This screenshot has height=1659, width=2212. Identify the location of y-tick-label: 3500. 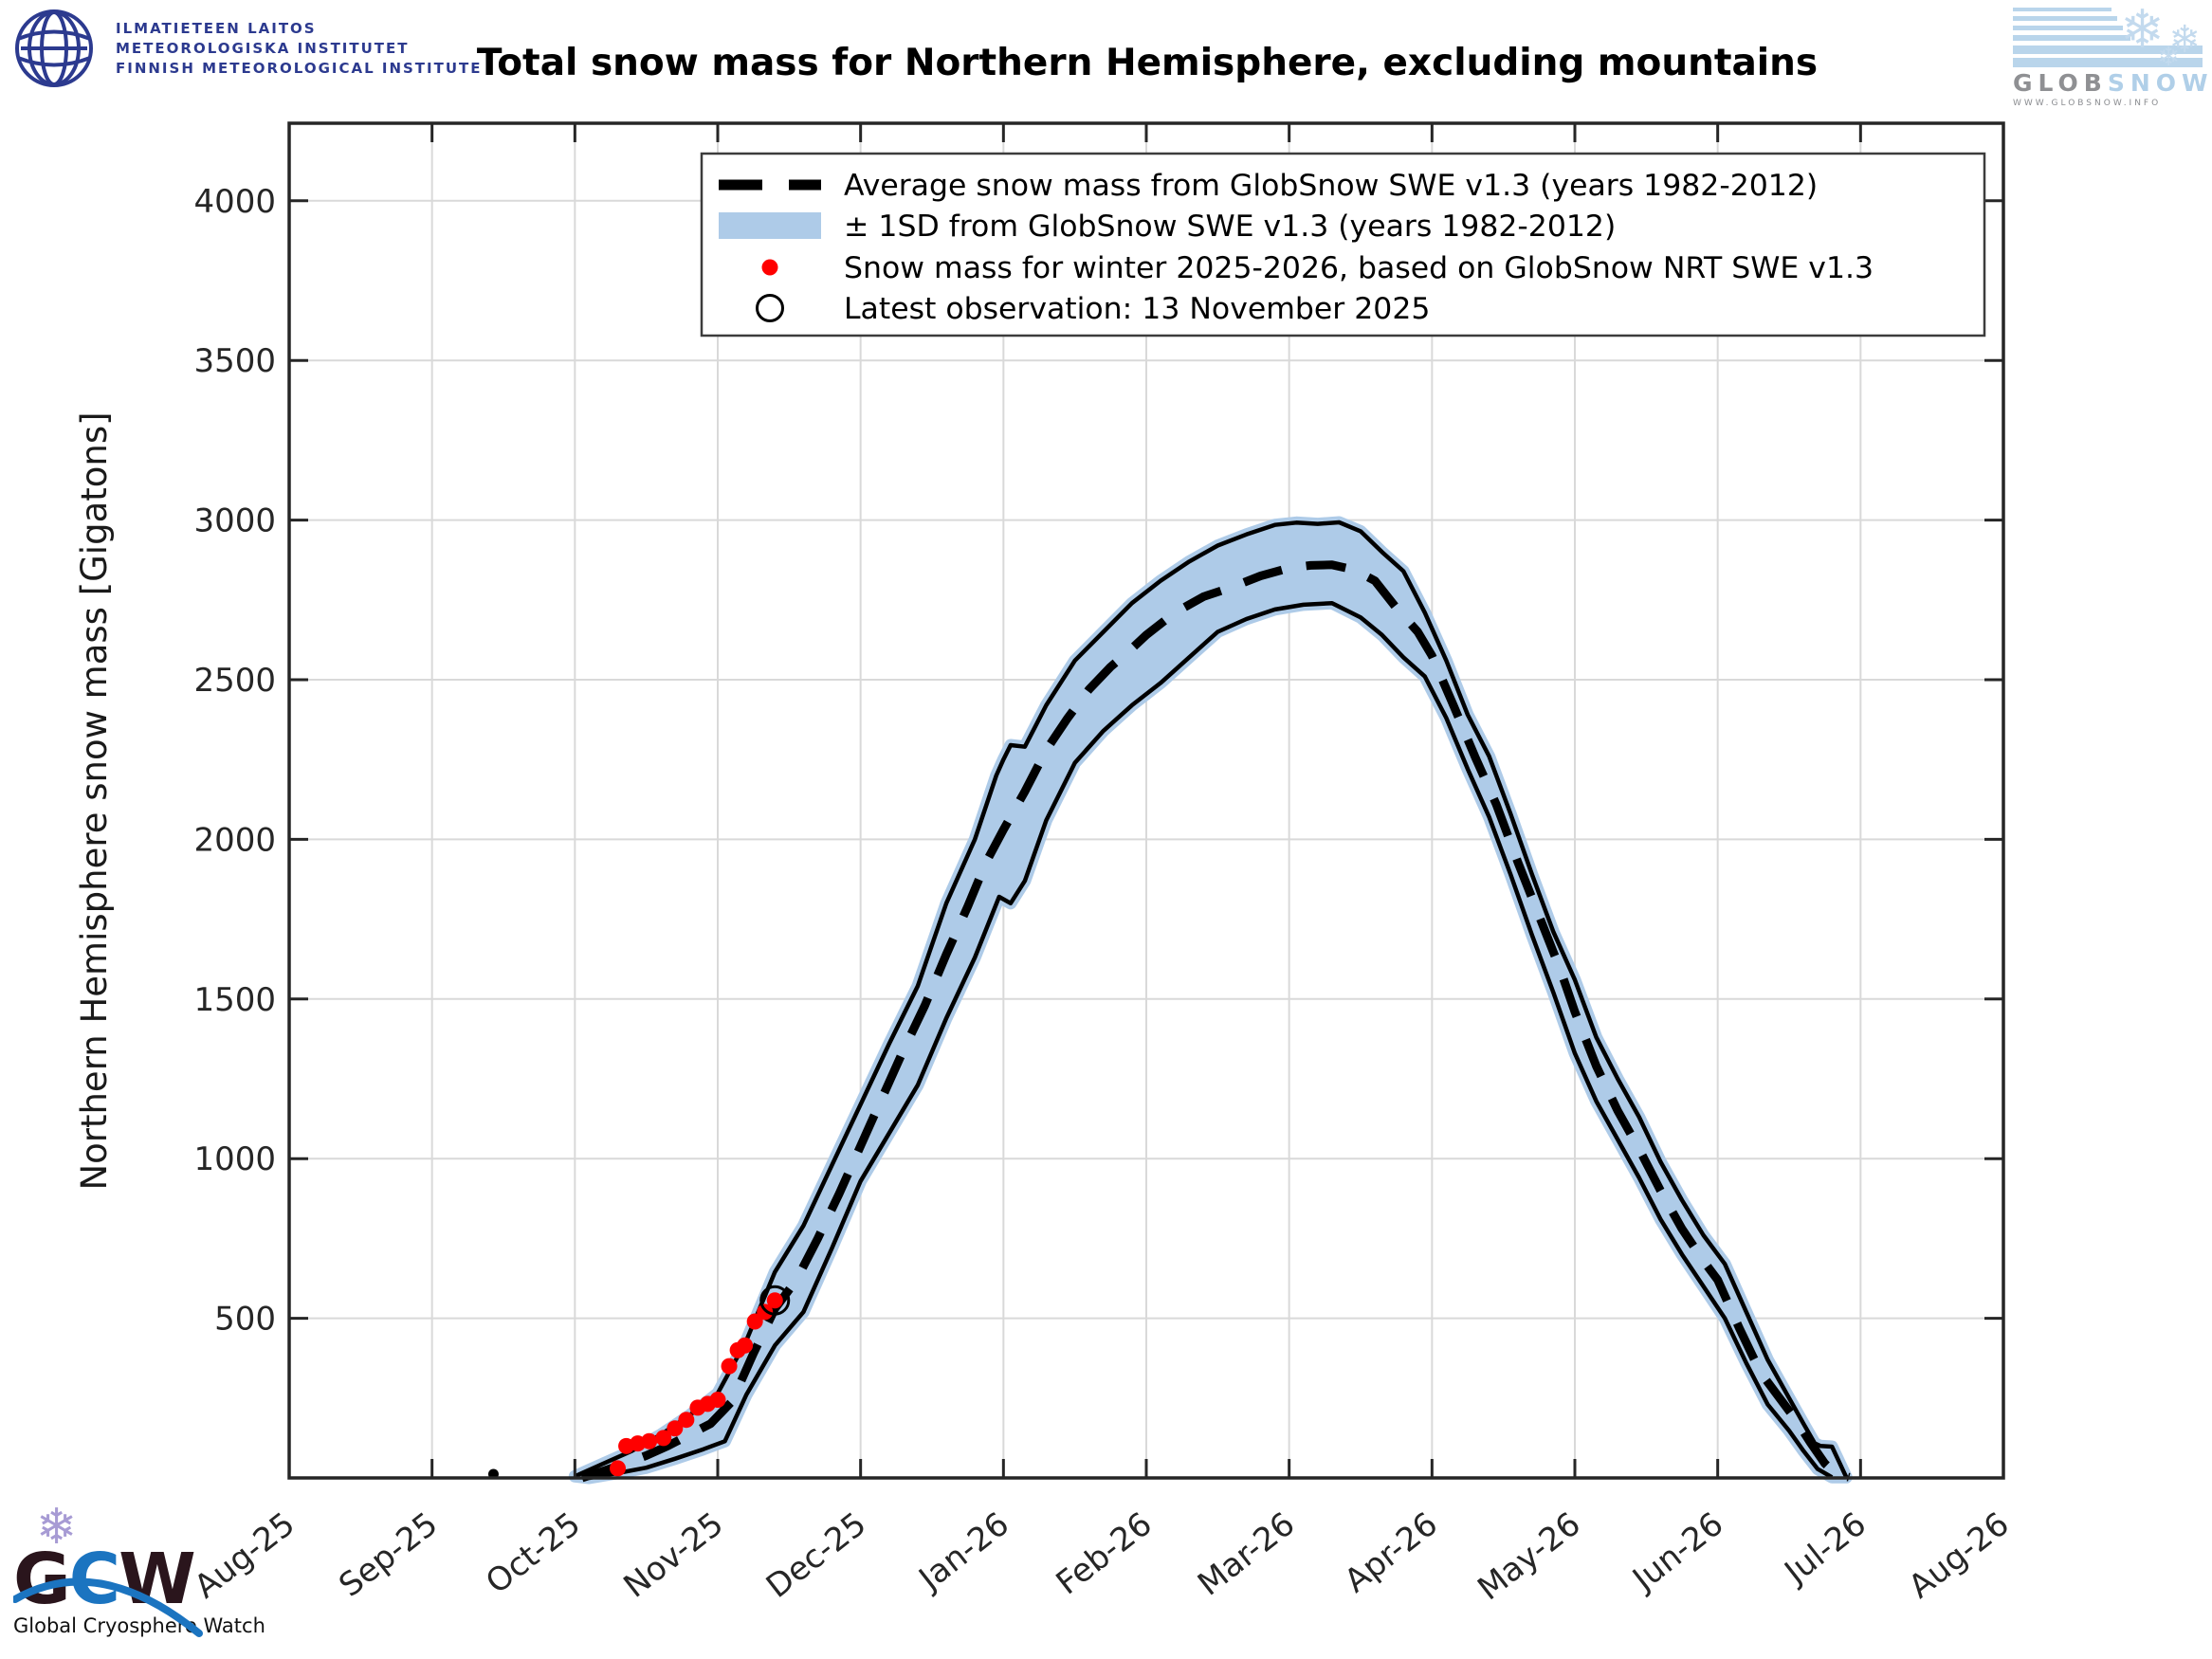
(234, 361).